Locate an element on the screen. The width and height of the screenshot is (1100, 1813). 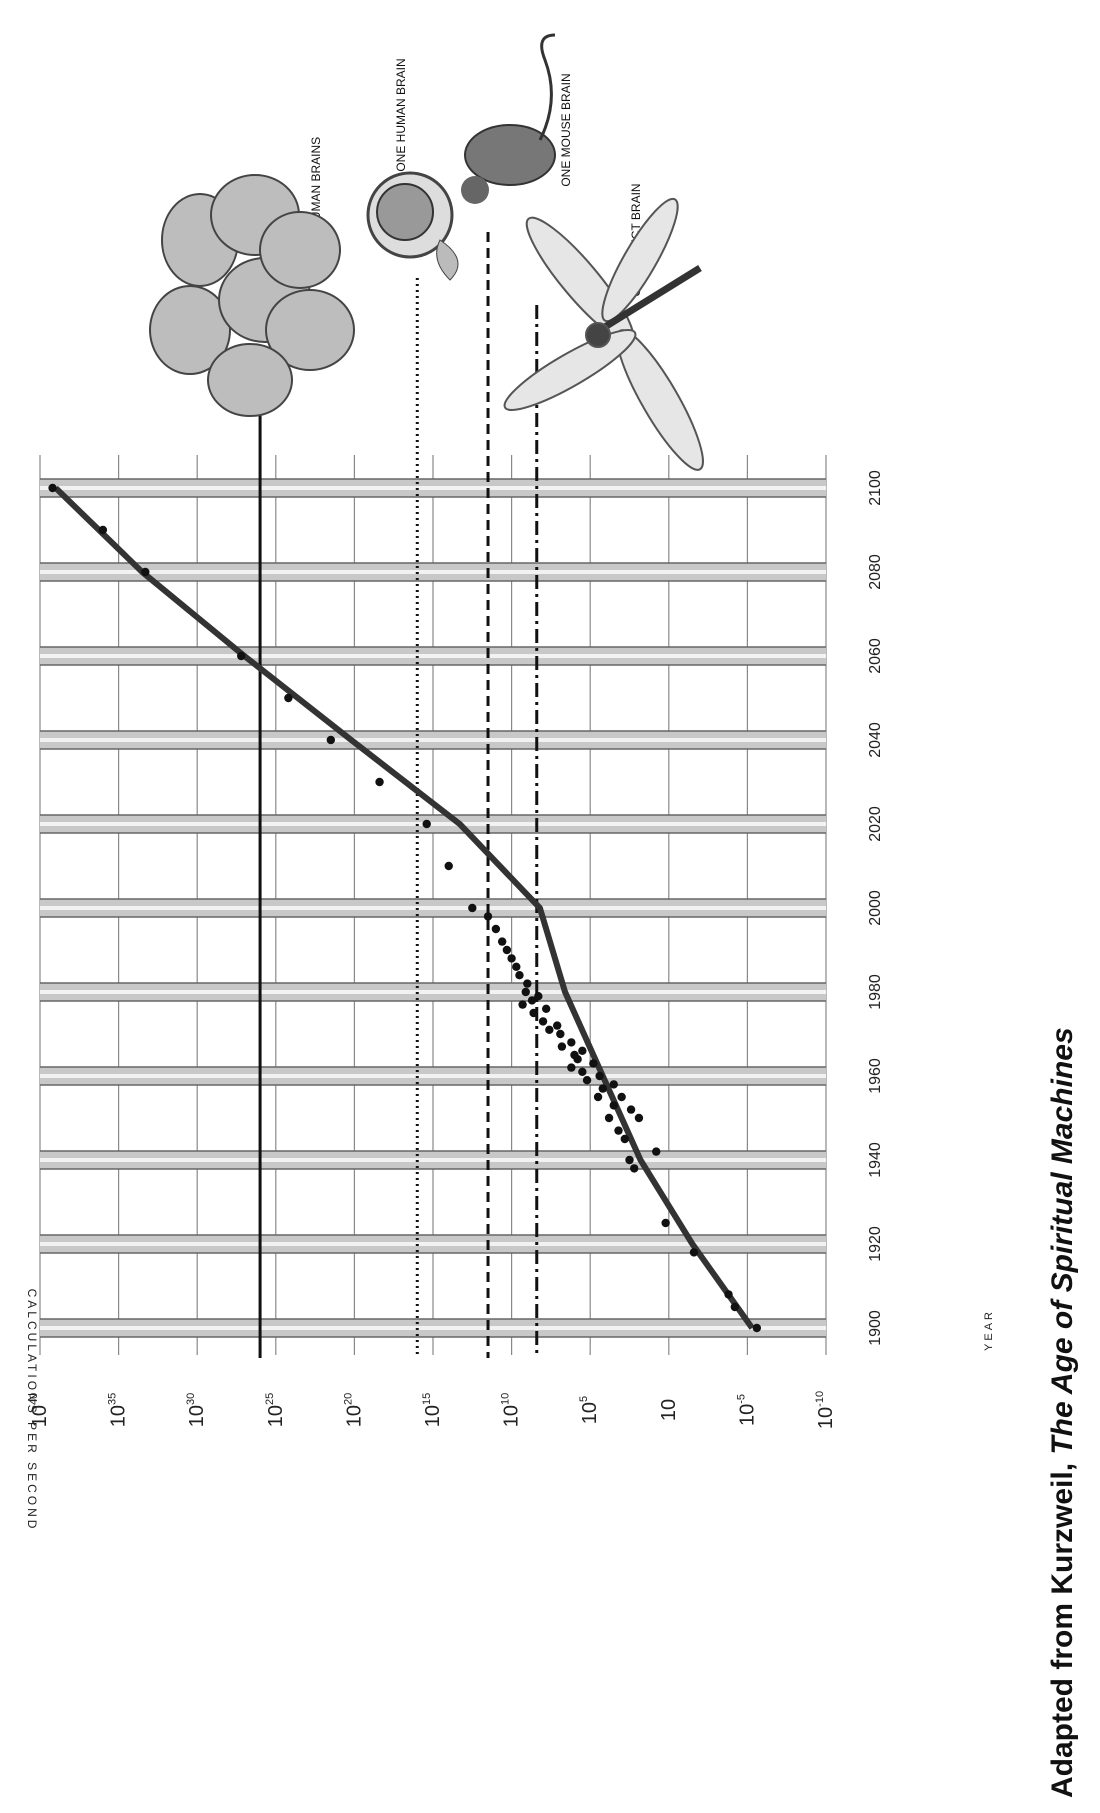
caption-prefix: Adapted from Kurzweil, is located at coordinates (1062, 1626).